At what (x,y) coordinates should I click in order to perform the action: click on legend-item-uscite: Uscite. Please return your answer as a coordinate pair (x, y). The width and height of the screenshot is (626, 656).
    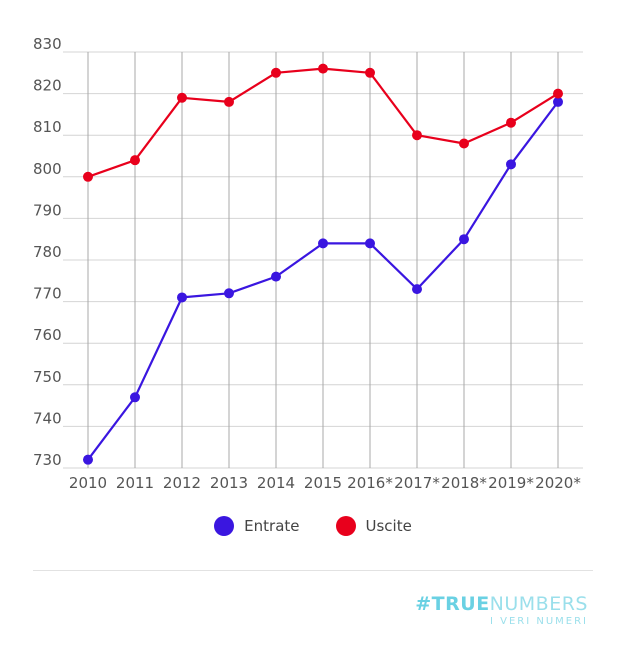
    Looking at the image, I should click on (373, 526).